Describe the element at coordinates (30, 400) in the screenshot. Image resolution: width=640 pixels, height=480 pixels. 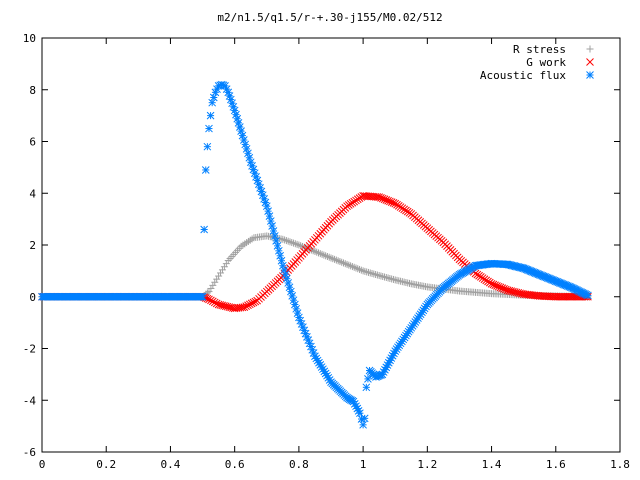
I see `y-tick-label: -4` at that location.